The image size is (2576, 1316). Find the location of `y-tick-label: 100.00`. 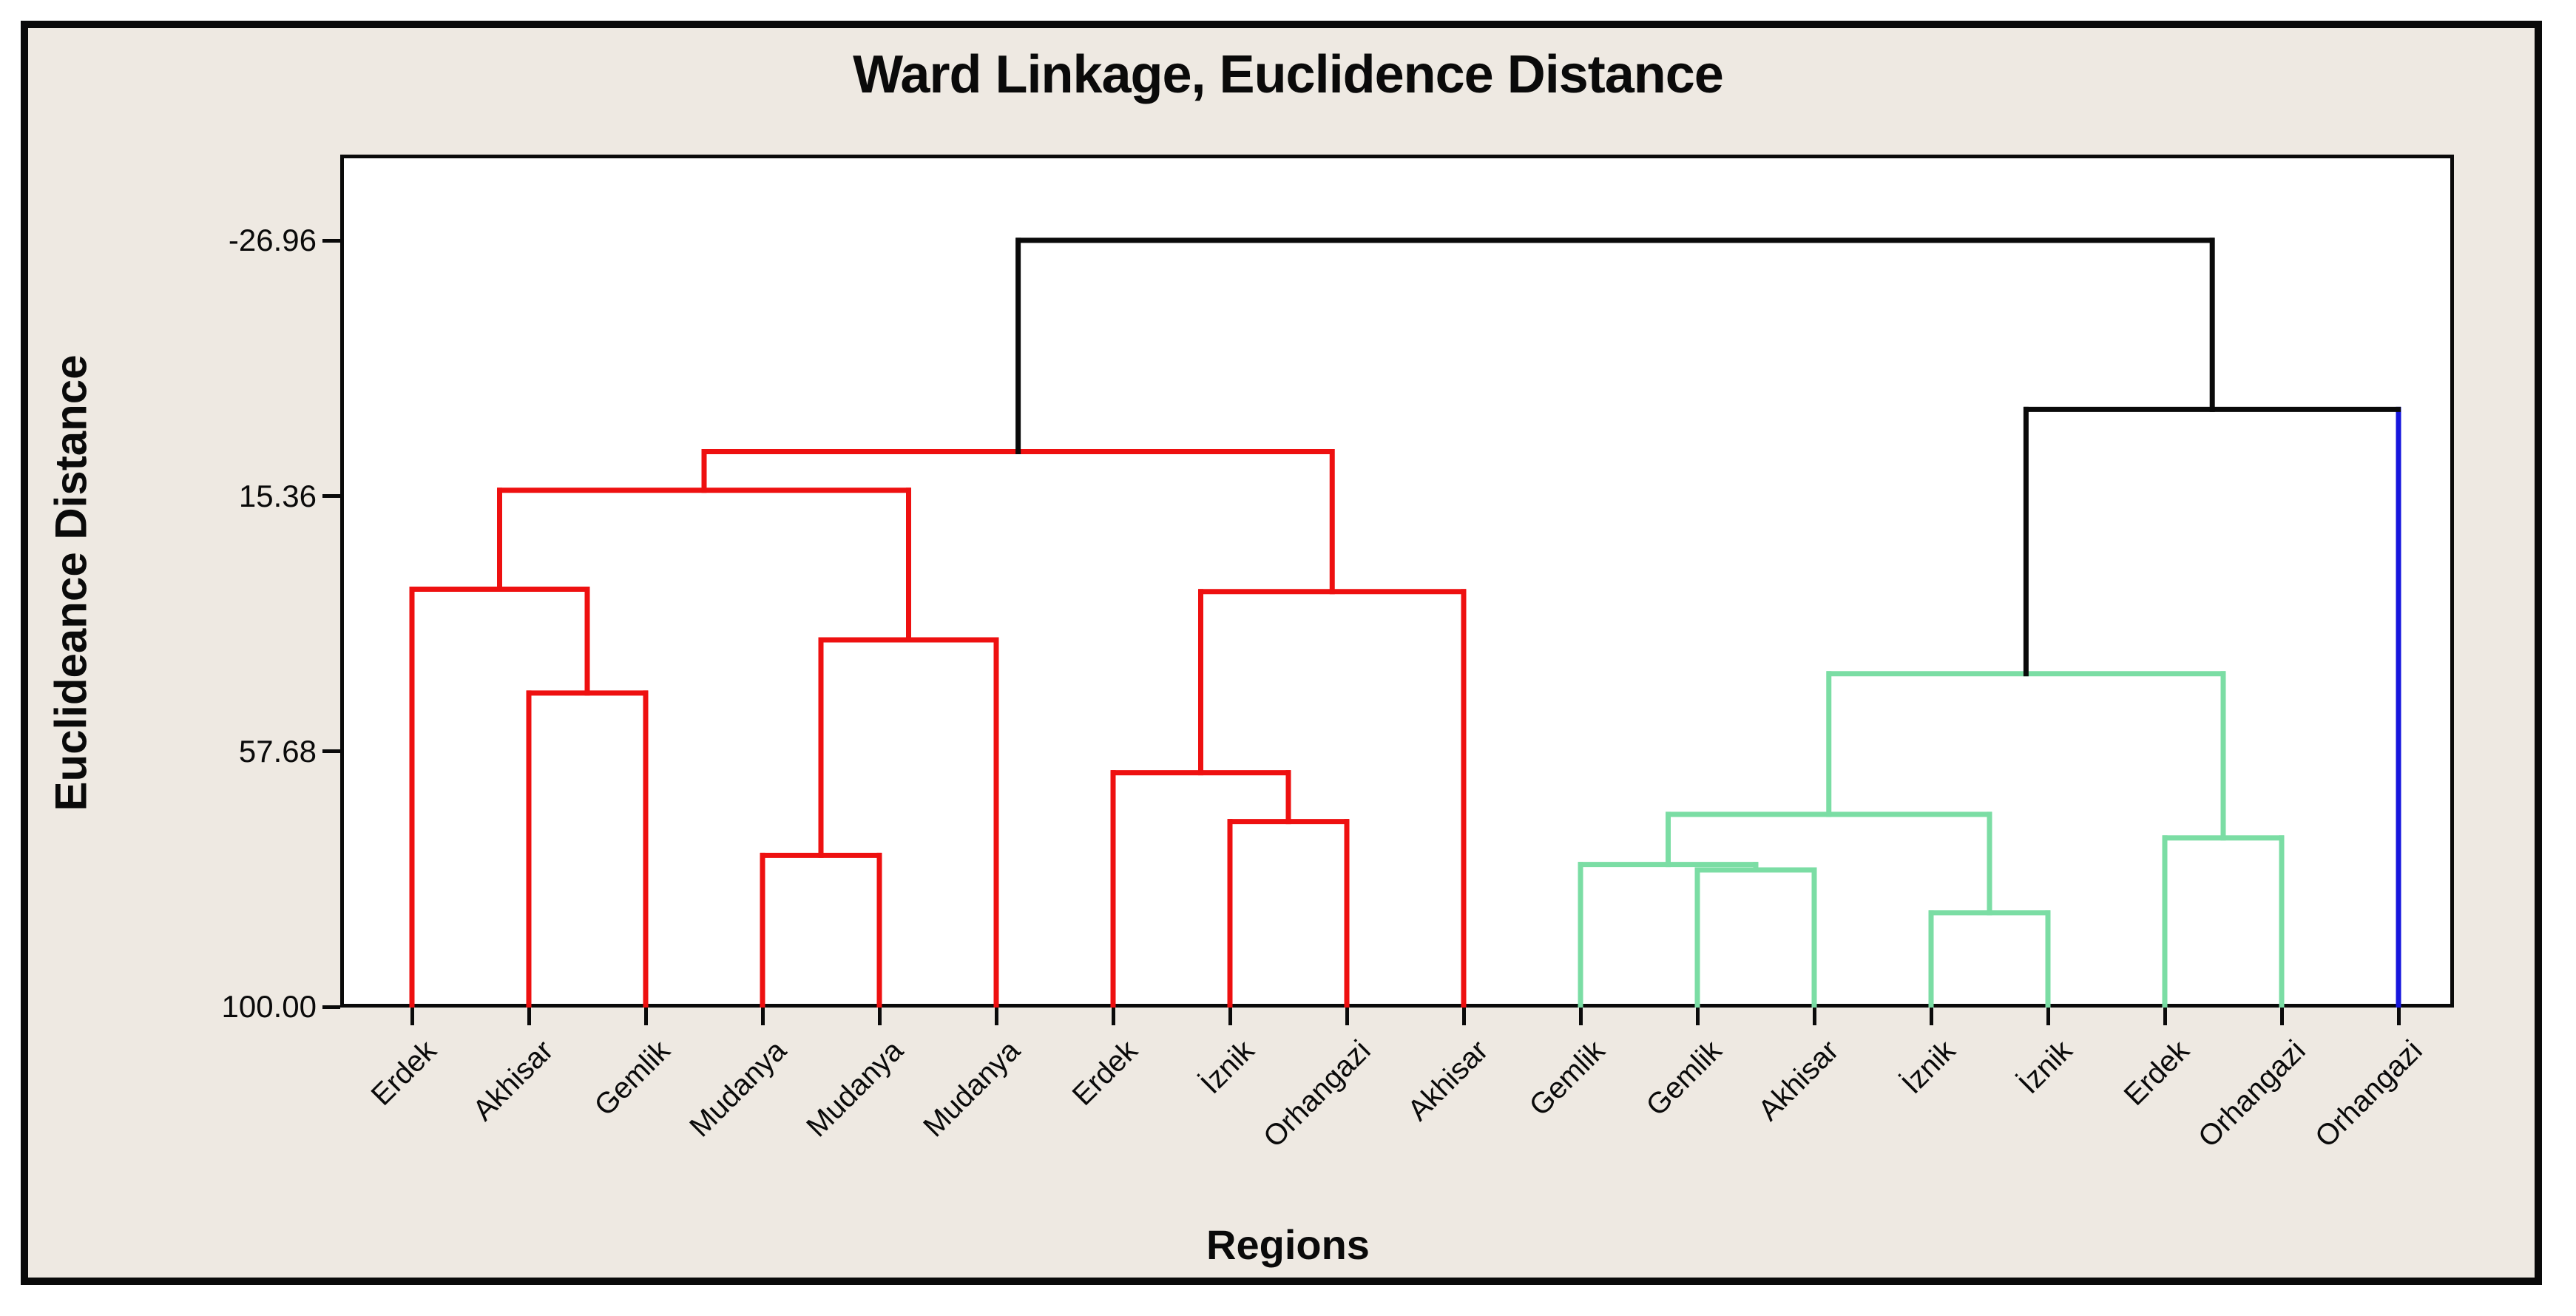

y-tick-label: 100.00 is located at coordinates (269, 1007).